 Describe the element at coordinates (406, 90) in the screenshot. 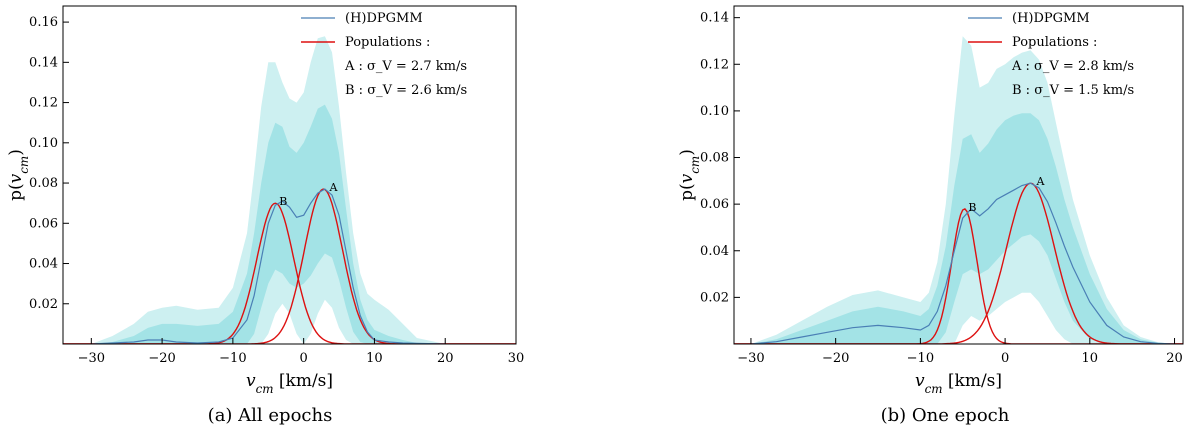

I see `legend-pop-b-label: B : σ_V = 2.6 km/s` at that location.